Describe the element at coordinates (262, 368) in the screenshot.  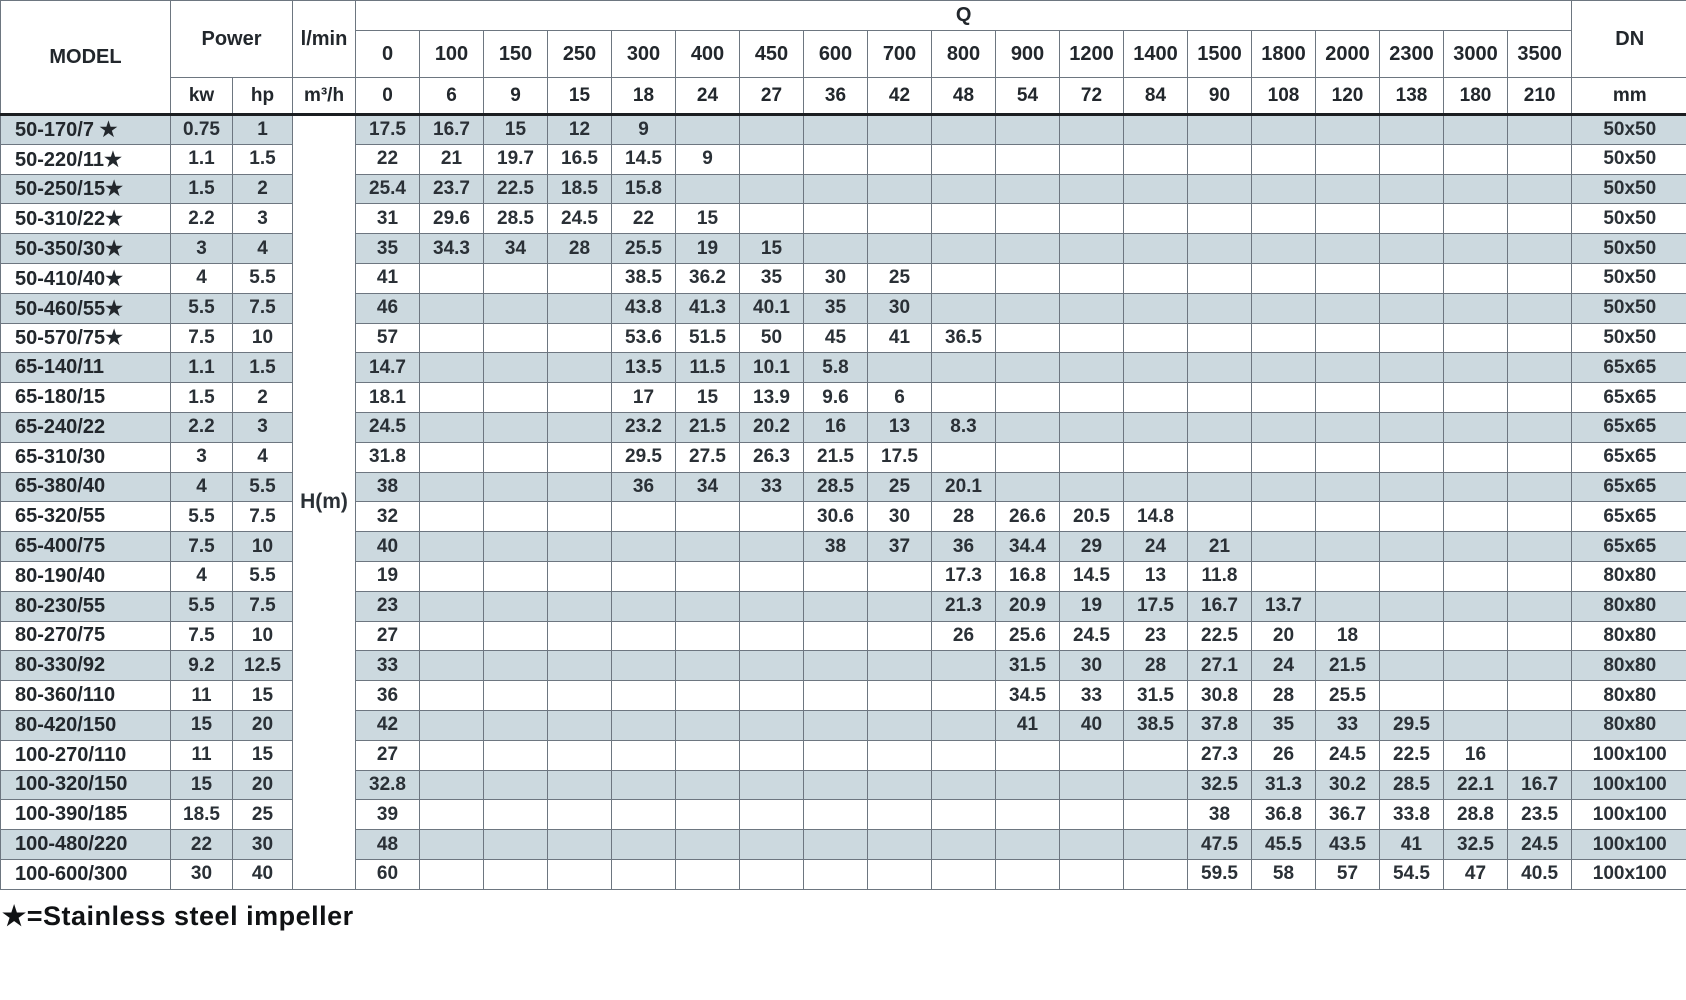
I see `power-hp-cell: 1.5` at that location.